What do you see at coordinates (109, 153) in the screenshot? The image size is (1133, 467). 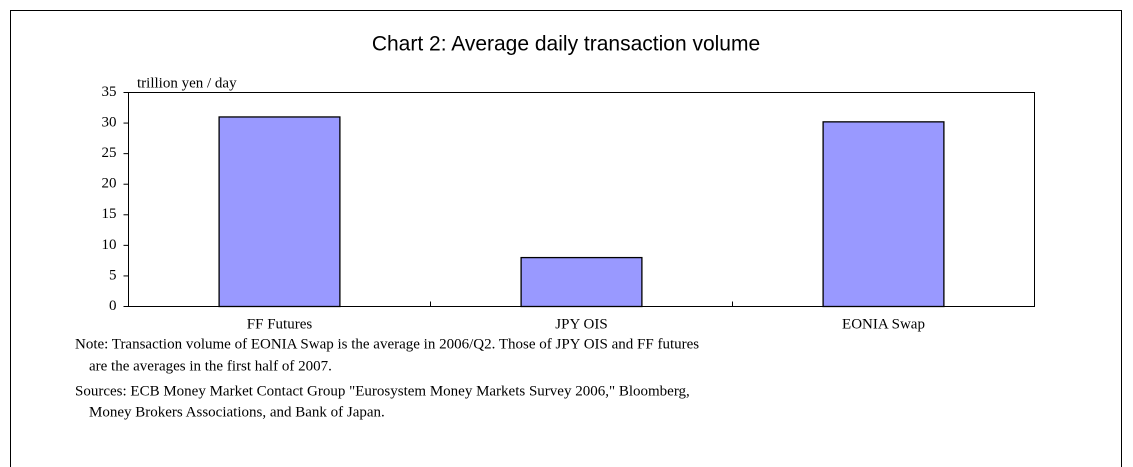 I see `y-tick-label: 25` at bounding box center [109, 153].